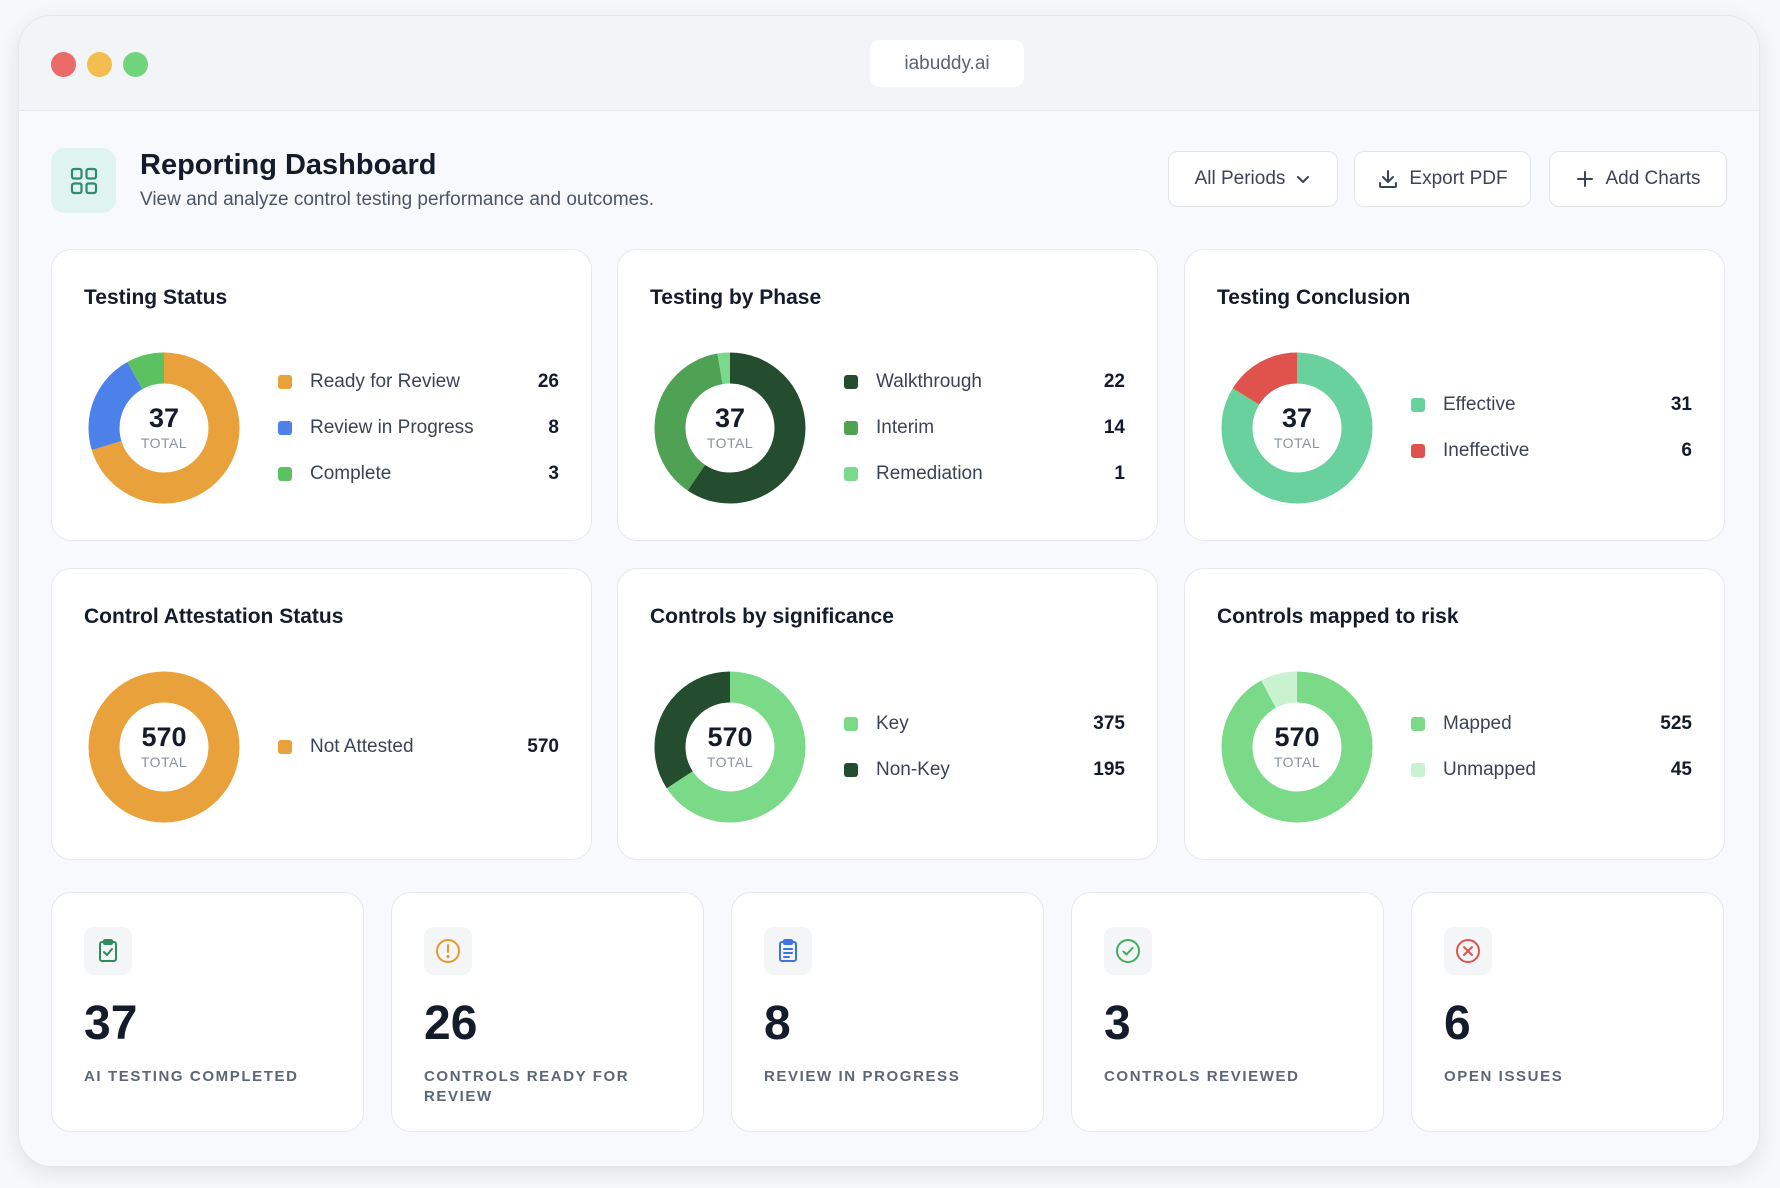  What do you see at coordinates (1388, 179) in the screenshot?
I see `download-icon` at bounding box center [1388, 179].